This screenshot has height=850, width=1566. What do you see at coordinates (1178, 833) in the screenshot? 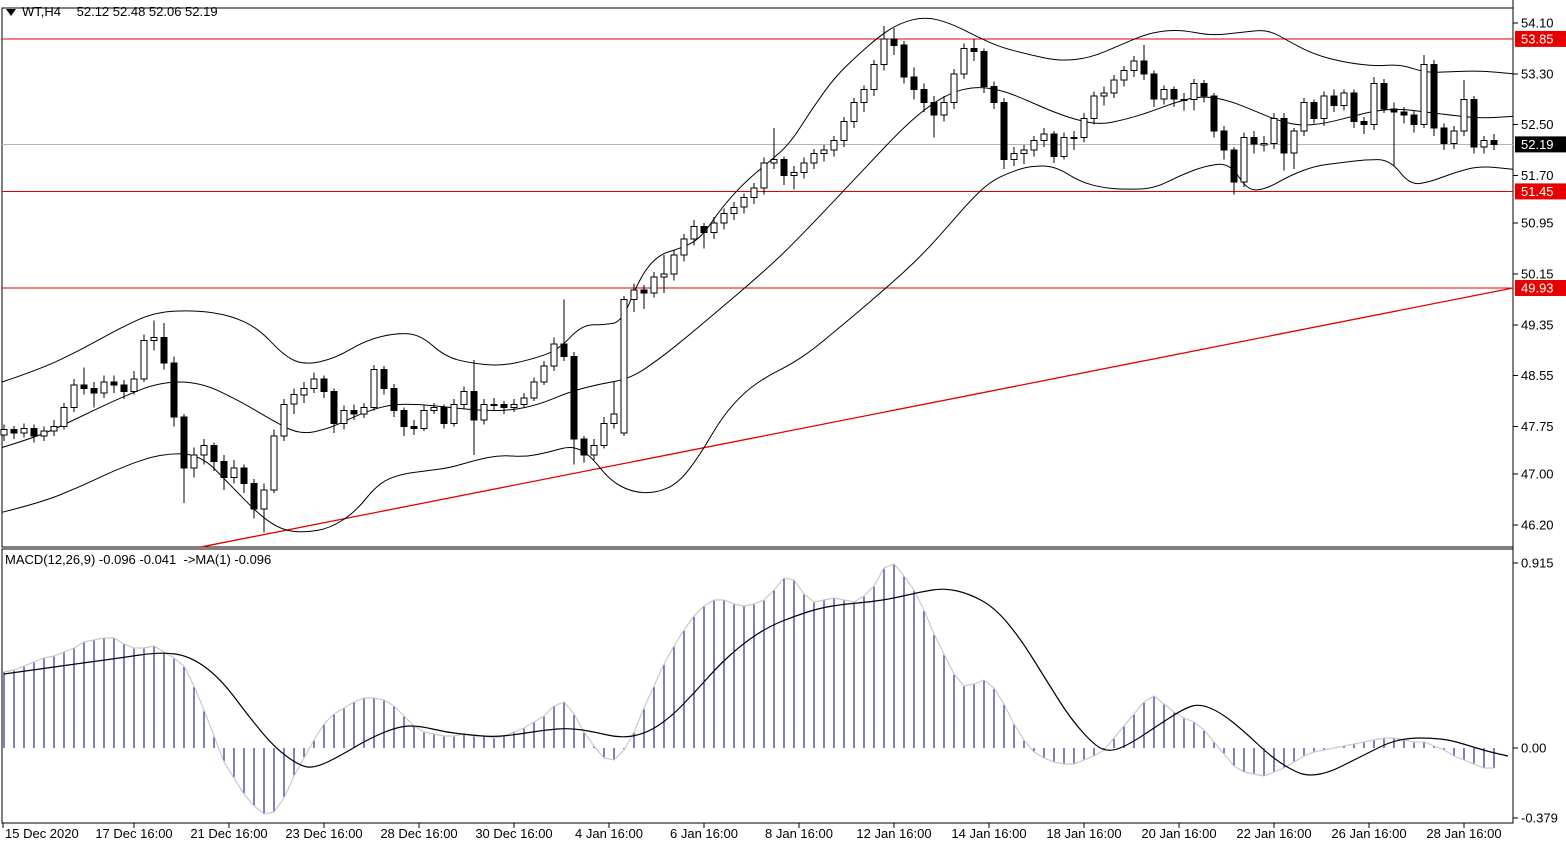
I see `time-tick-label: 20 Jan 16:00` at bounding box center [1178, 833].